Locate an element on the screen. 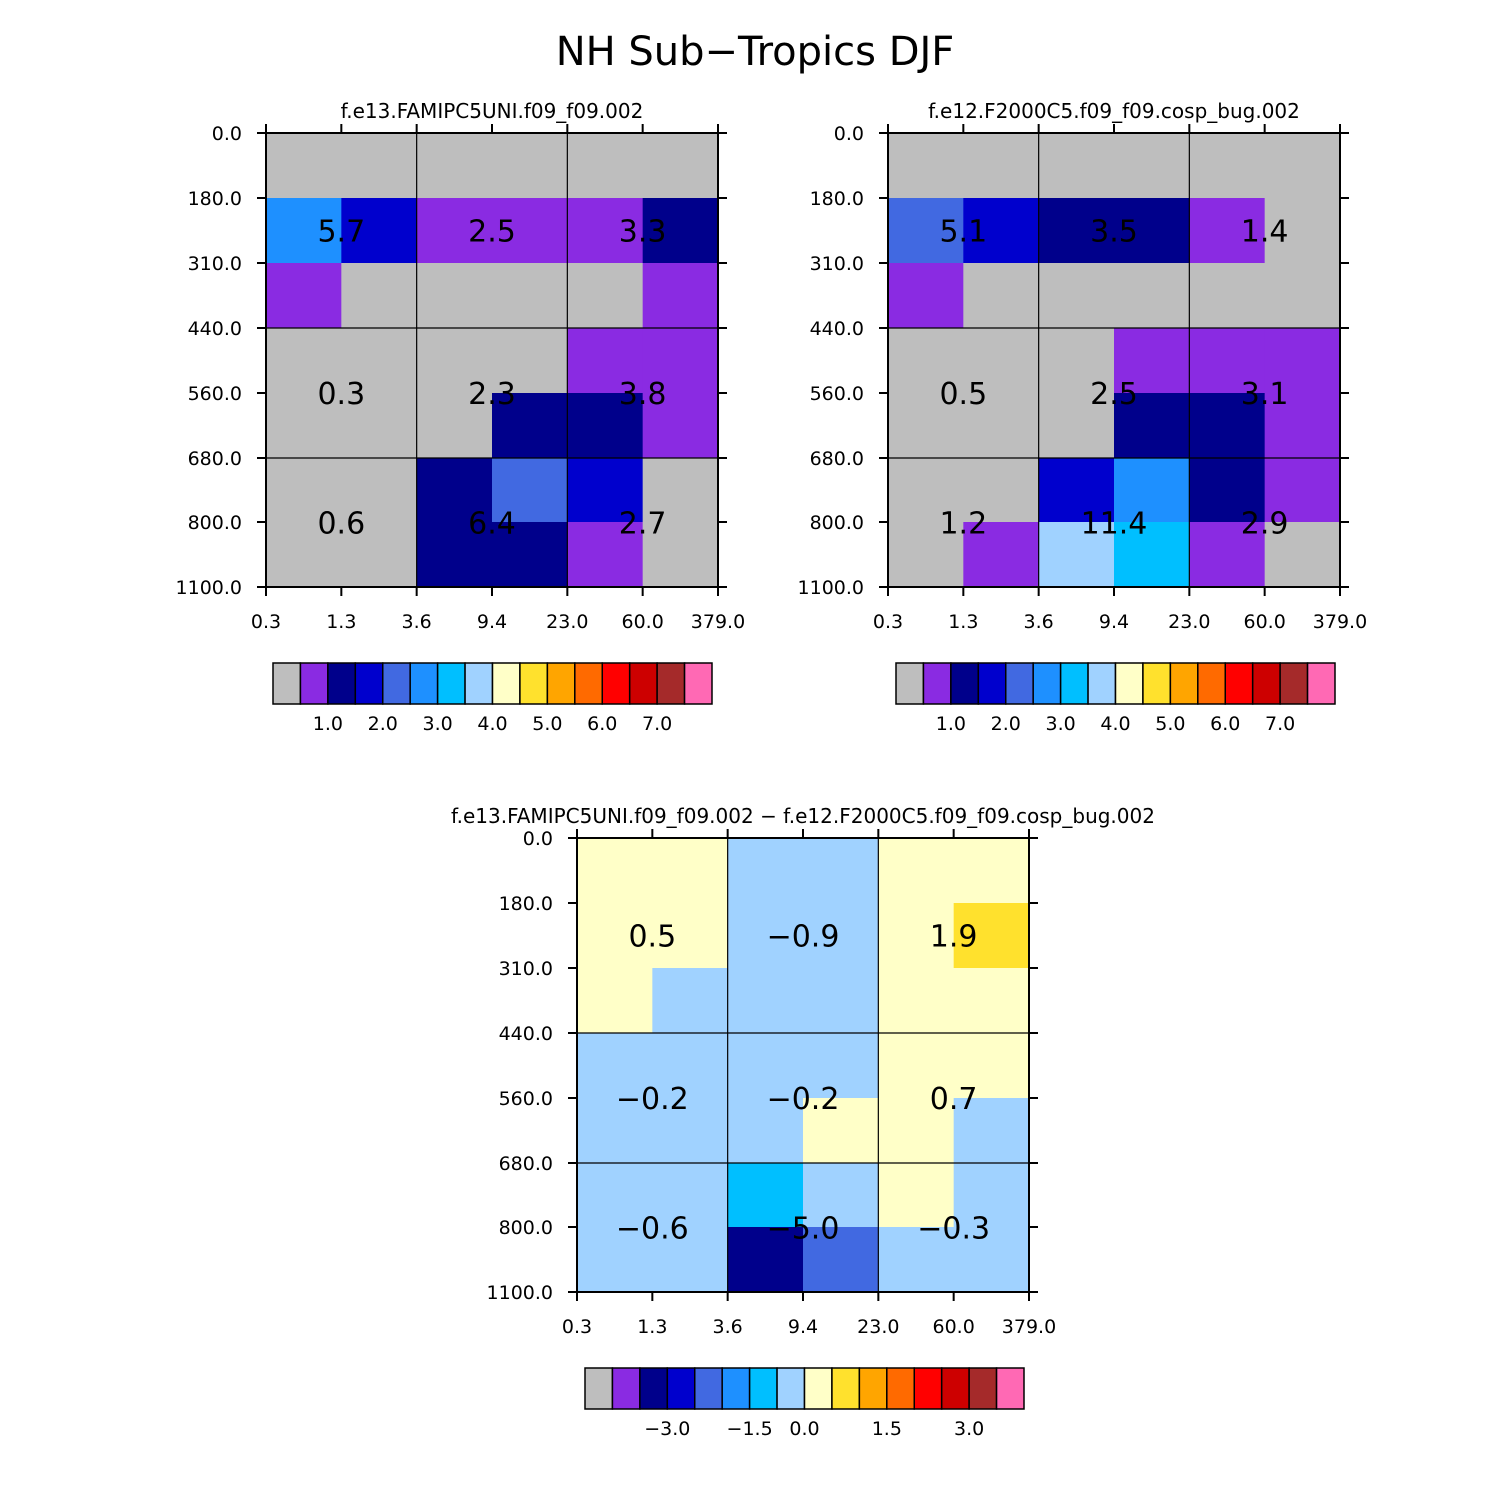 This screenshot has height=1510, width=1510. y-tick-label: 680.0 is located at coordinates (837, 459).